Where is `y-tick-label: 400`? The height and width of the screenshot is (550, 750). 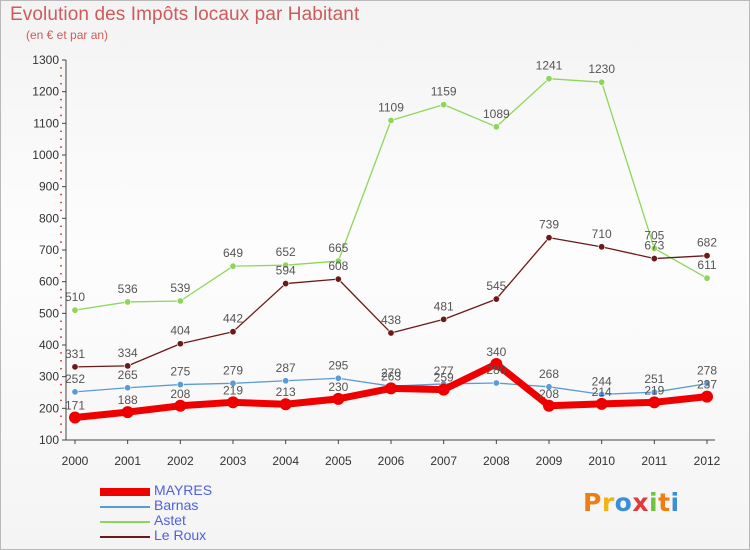
y-tick-label: 400 is located at coordinates (49, 345).